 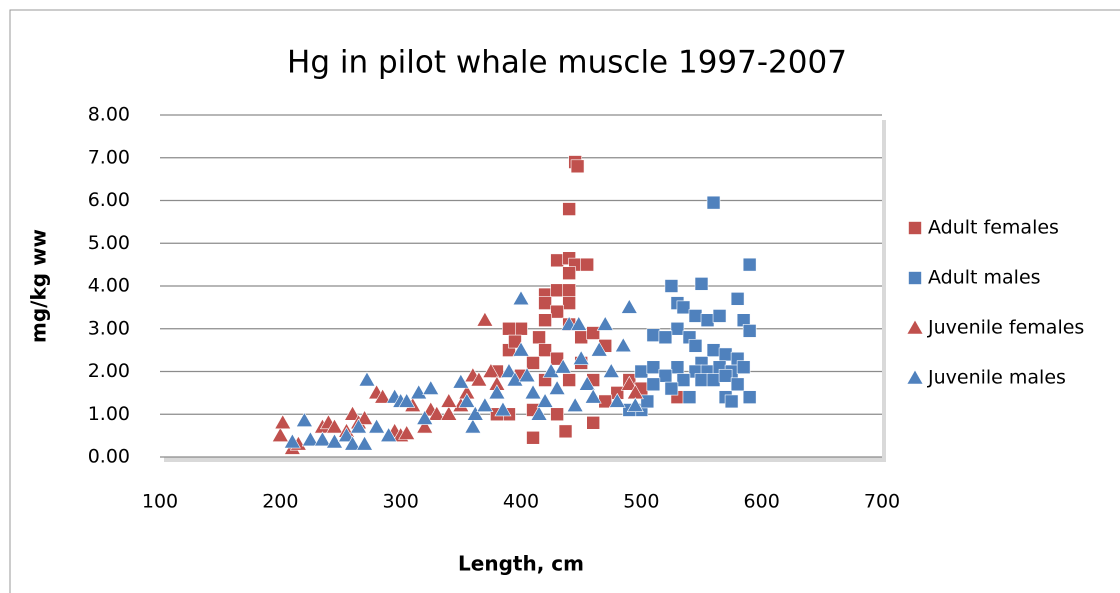 I want to click on y-tick-label: 7.00, so click(x=109, y=157).